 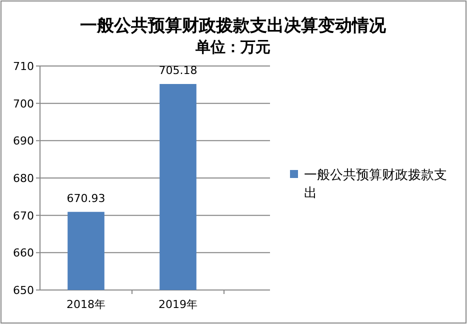 What do you see at coordinates (233, 47) in the screenshot?
I see `subtitle: 单位：万元` at bounding box center [233, 47].